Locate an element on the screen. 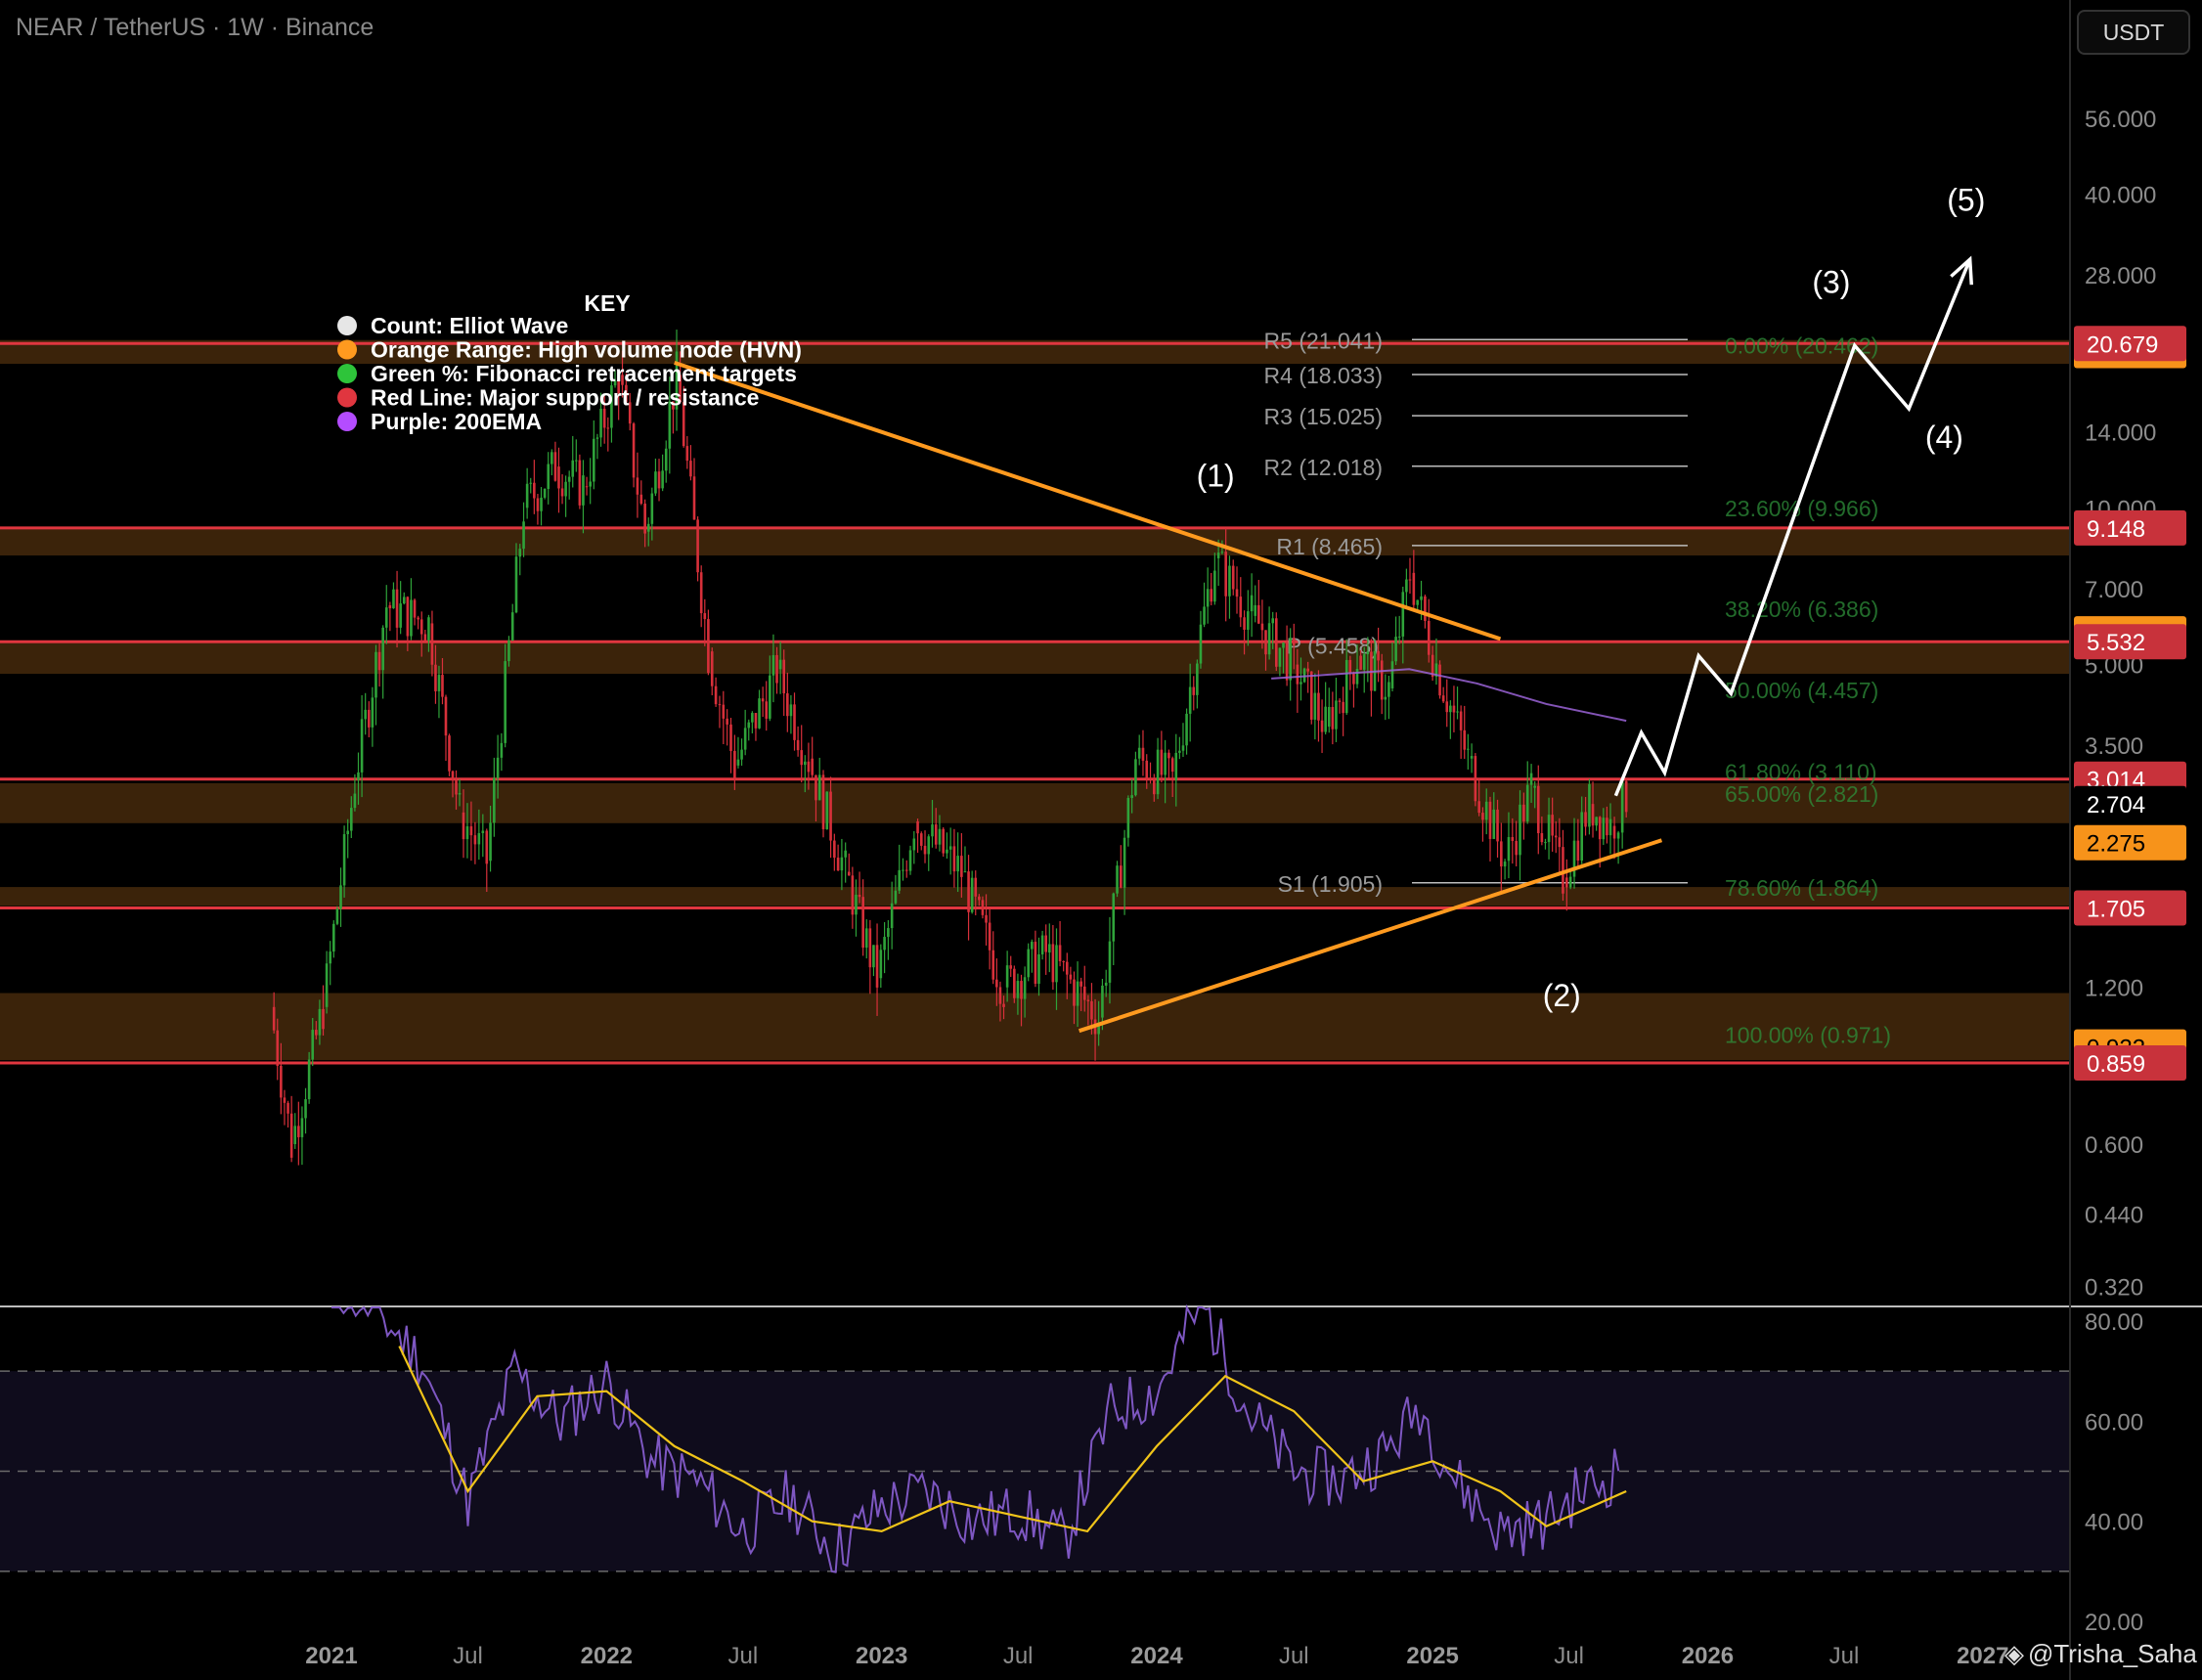 The image size is (2202, 1680). ema200-line is located at coordinates (1449, 695).